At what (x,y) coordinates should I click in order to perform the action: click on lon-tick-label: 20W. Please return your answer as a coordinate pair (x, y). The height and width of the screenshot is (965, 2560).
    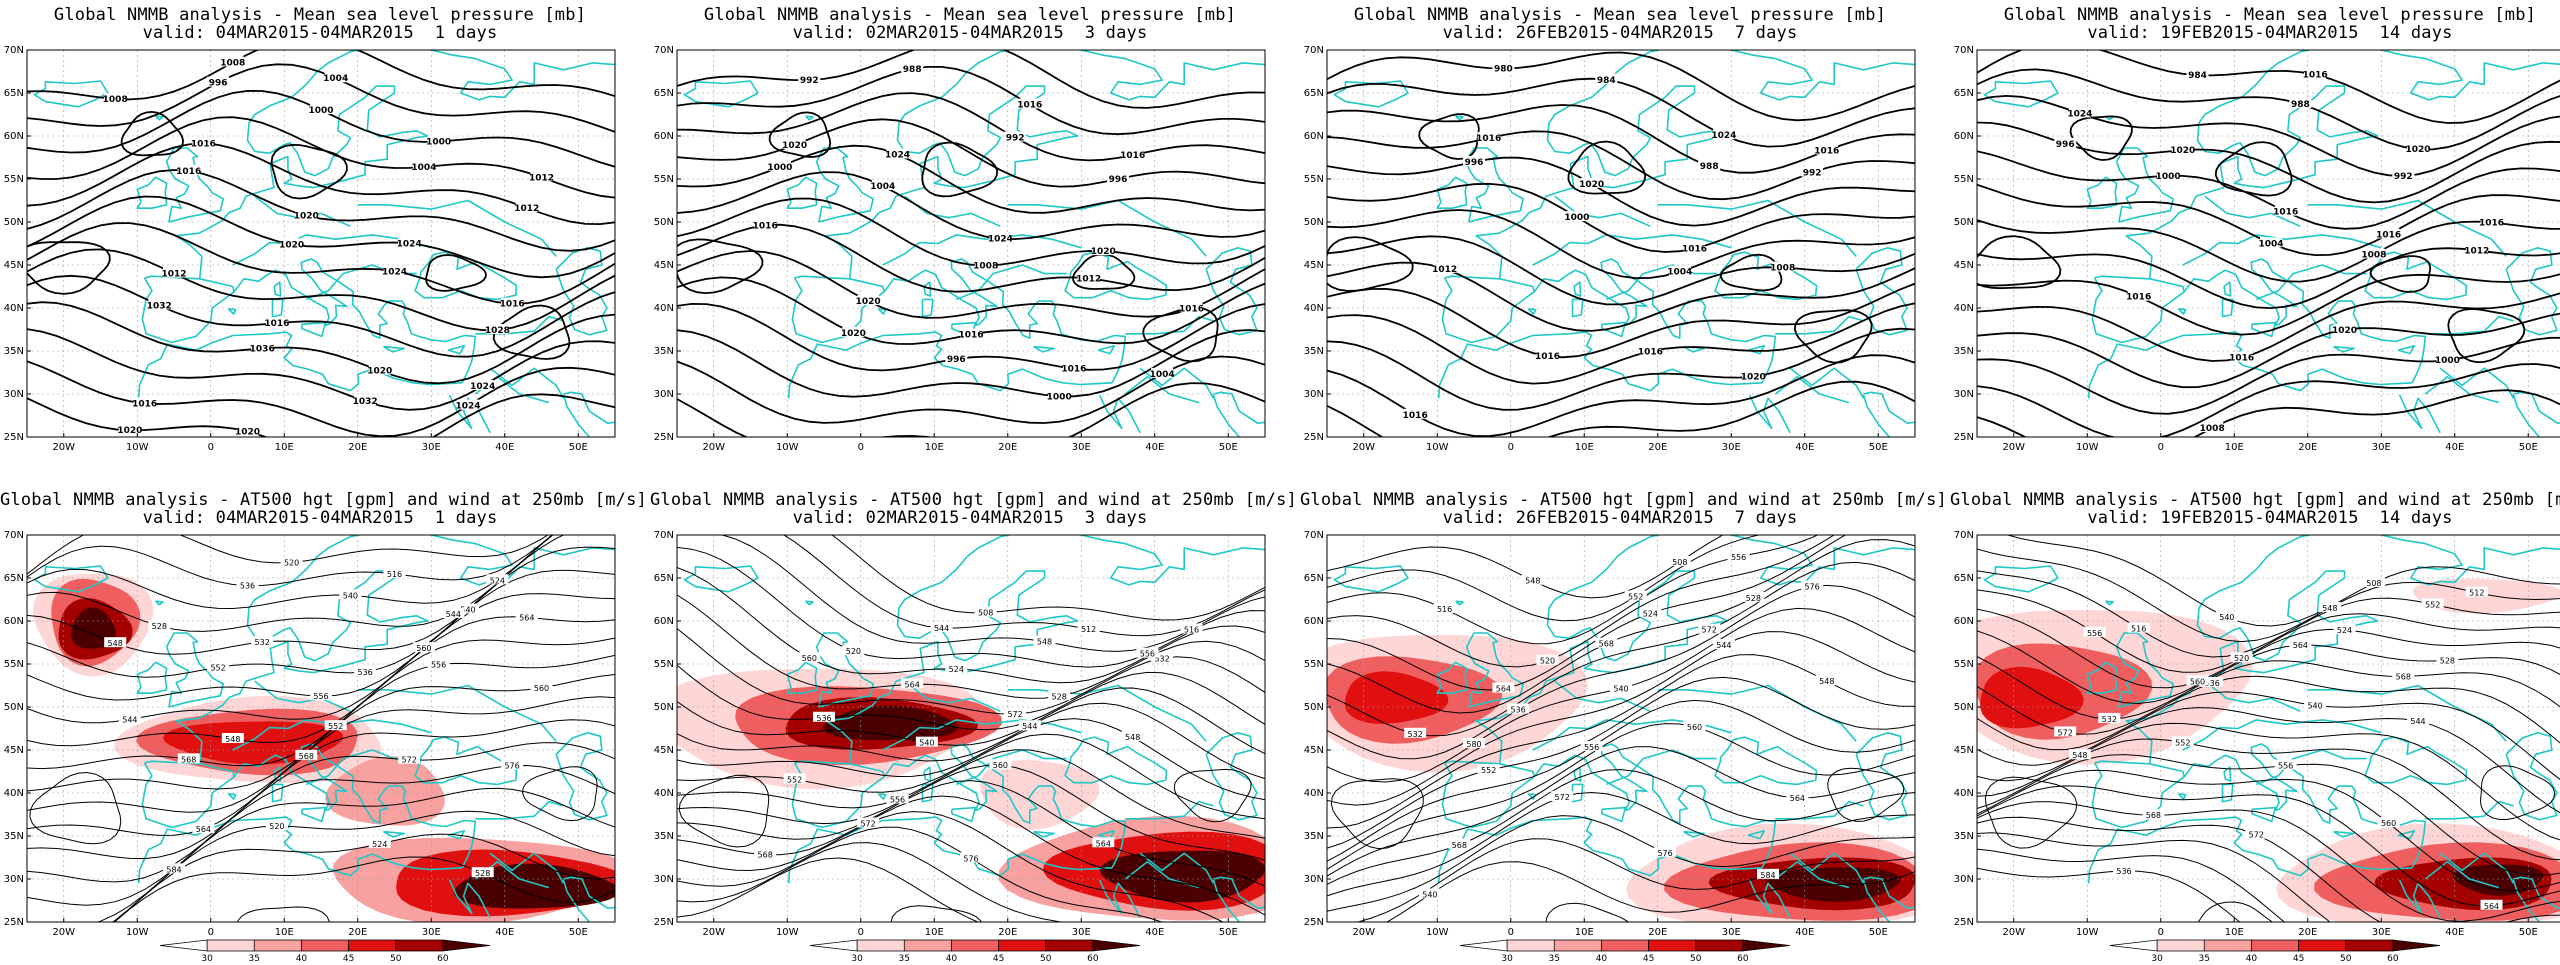
    Looking at the image, I should click on (2013, 932).